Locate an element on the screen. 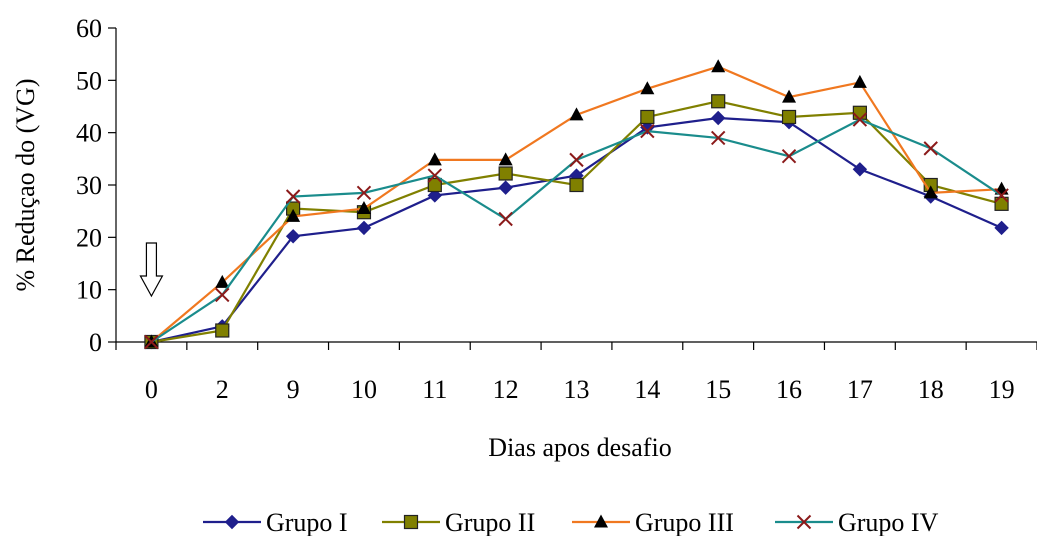  y-tick-label: 50 is located at coordinates (89, 80).